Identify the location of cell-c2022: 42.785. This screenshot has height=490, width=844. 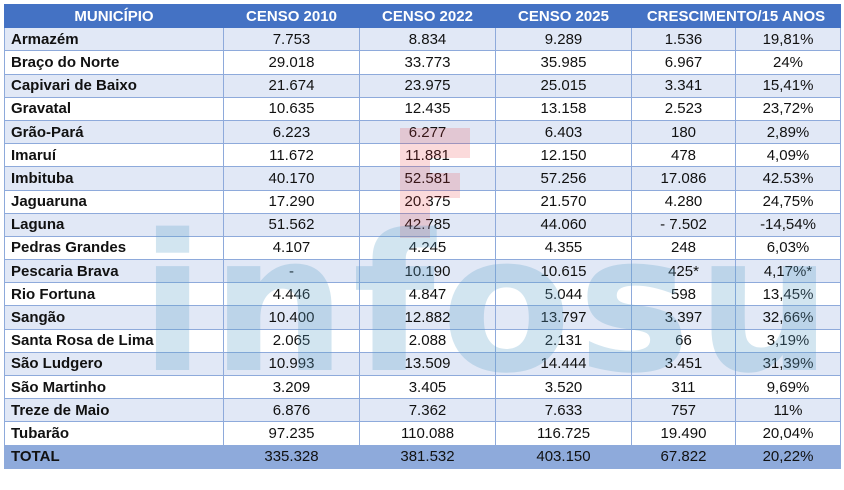
(427, 224).